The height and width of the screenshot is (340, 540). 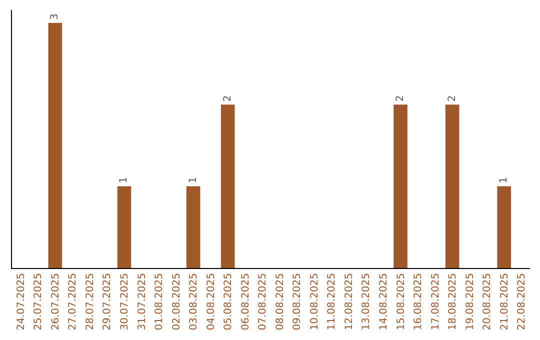 I want to click on x-tick-label: 27.07.2025, so click(x=73, y=301).